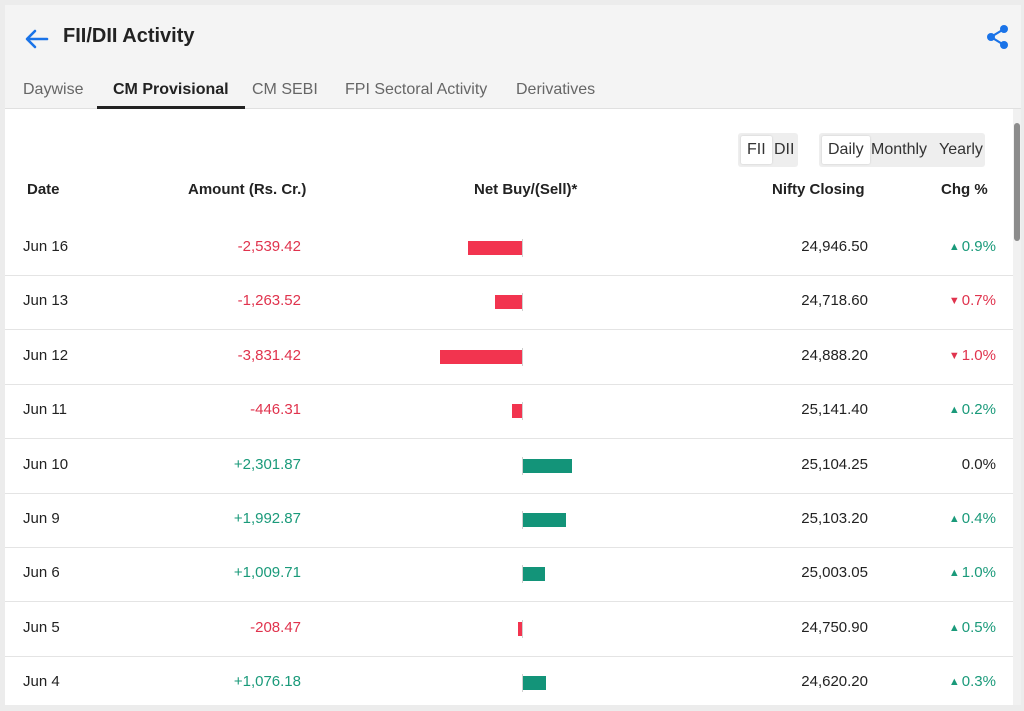  I want to click on row-date: Jun 5, so click(41, 627).